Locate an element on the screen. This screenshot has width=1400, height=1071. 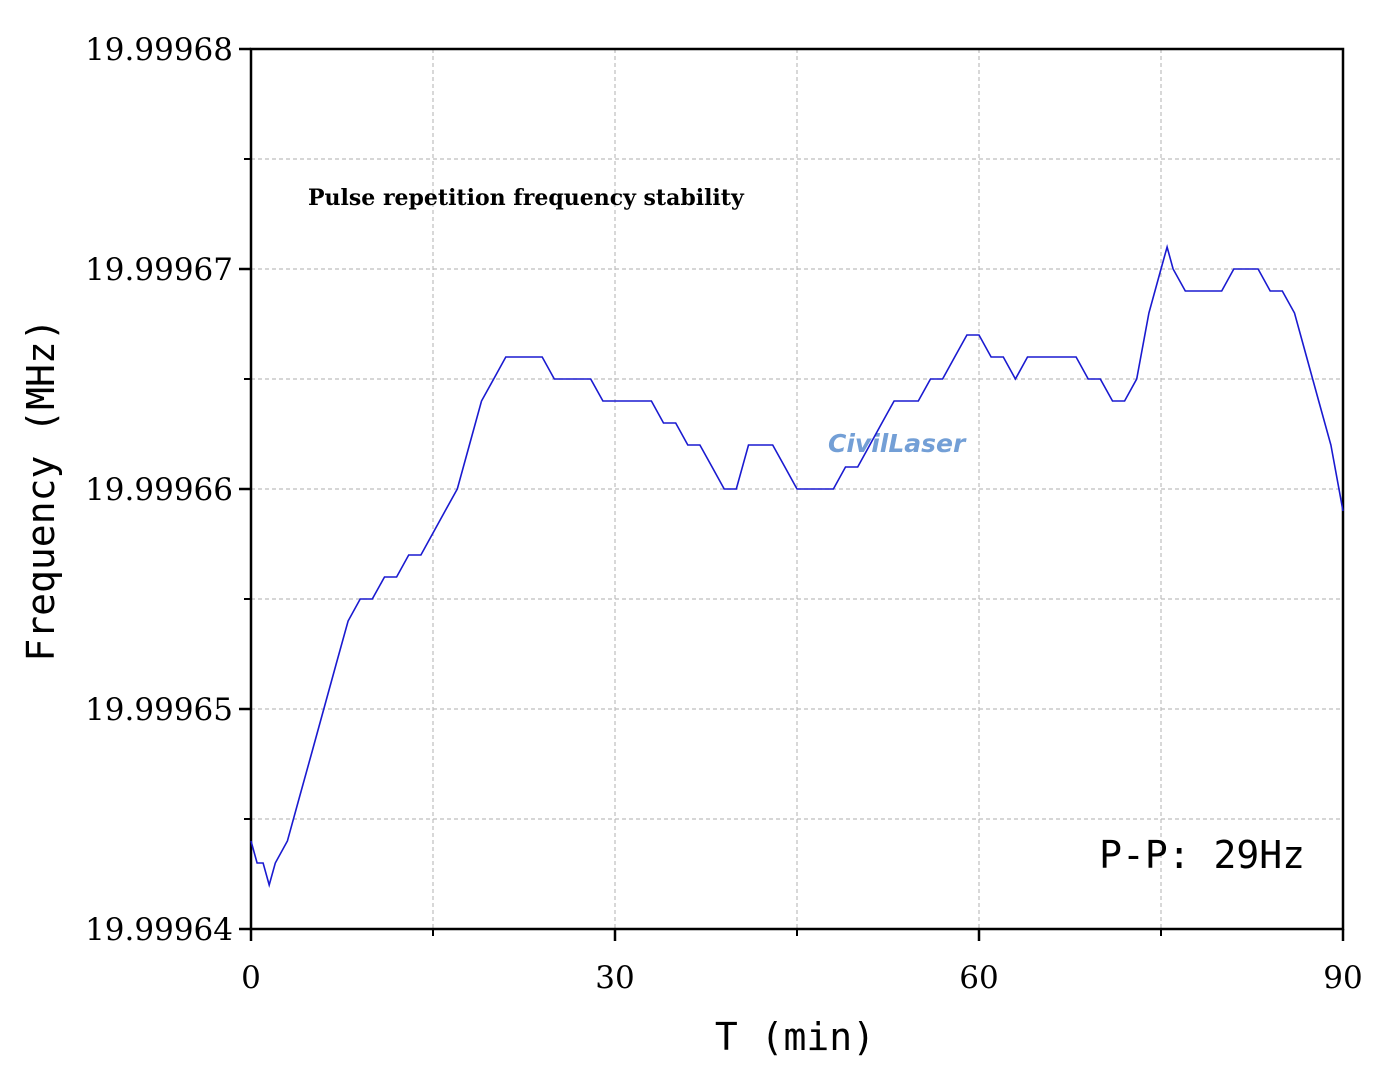
y-tick-label: 19.99964 is located at coordinates (159, 930).